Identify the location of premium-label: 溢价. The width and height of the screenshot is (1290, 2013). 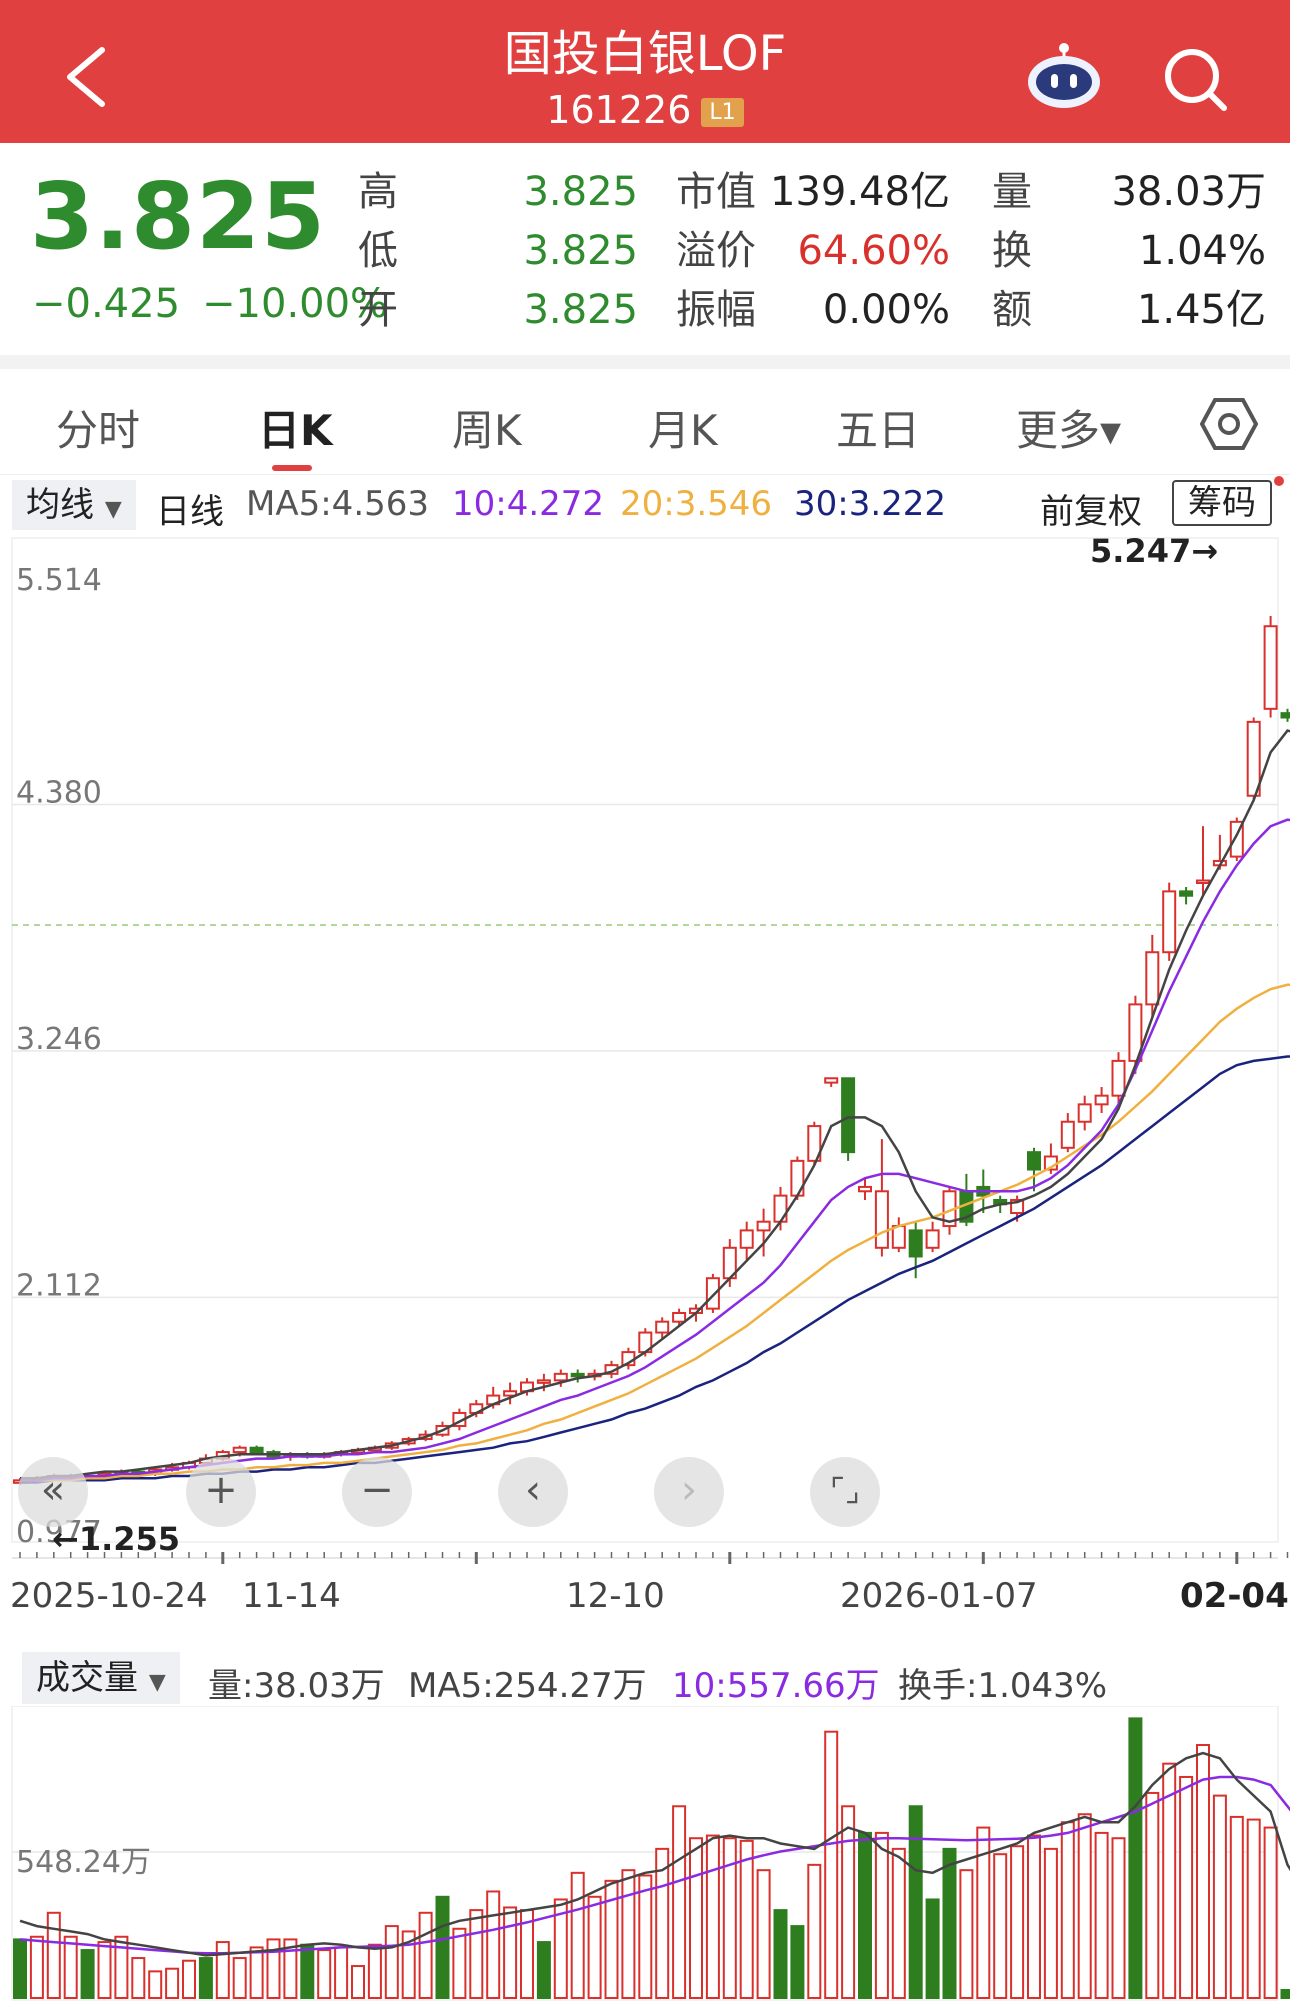
(716, 251).